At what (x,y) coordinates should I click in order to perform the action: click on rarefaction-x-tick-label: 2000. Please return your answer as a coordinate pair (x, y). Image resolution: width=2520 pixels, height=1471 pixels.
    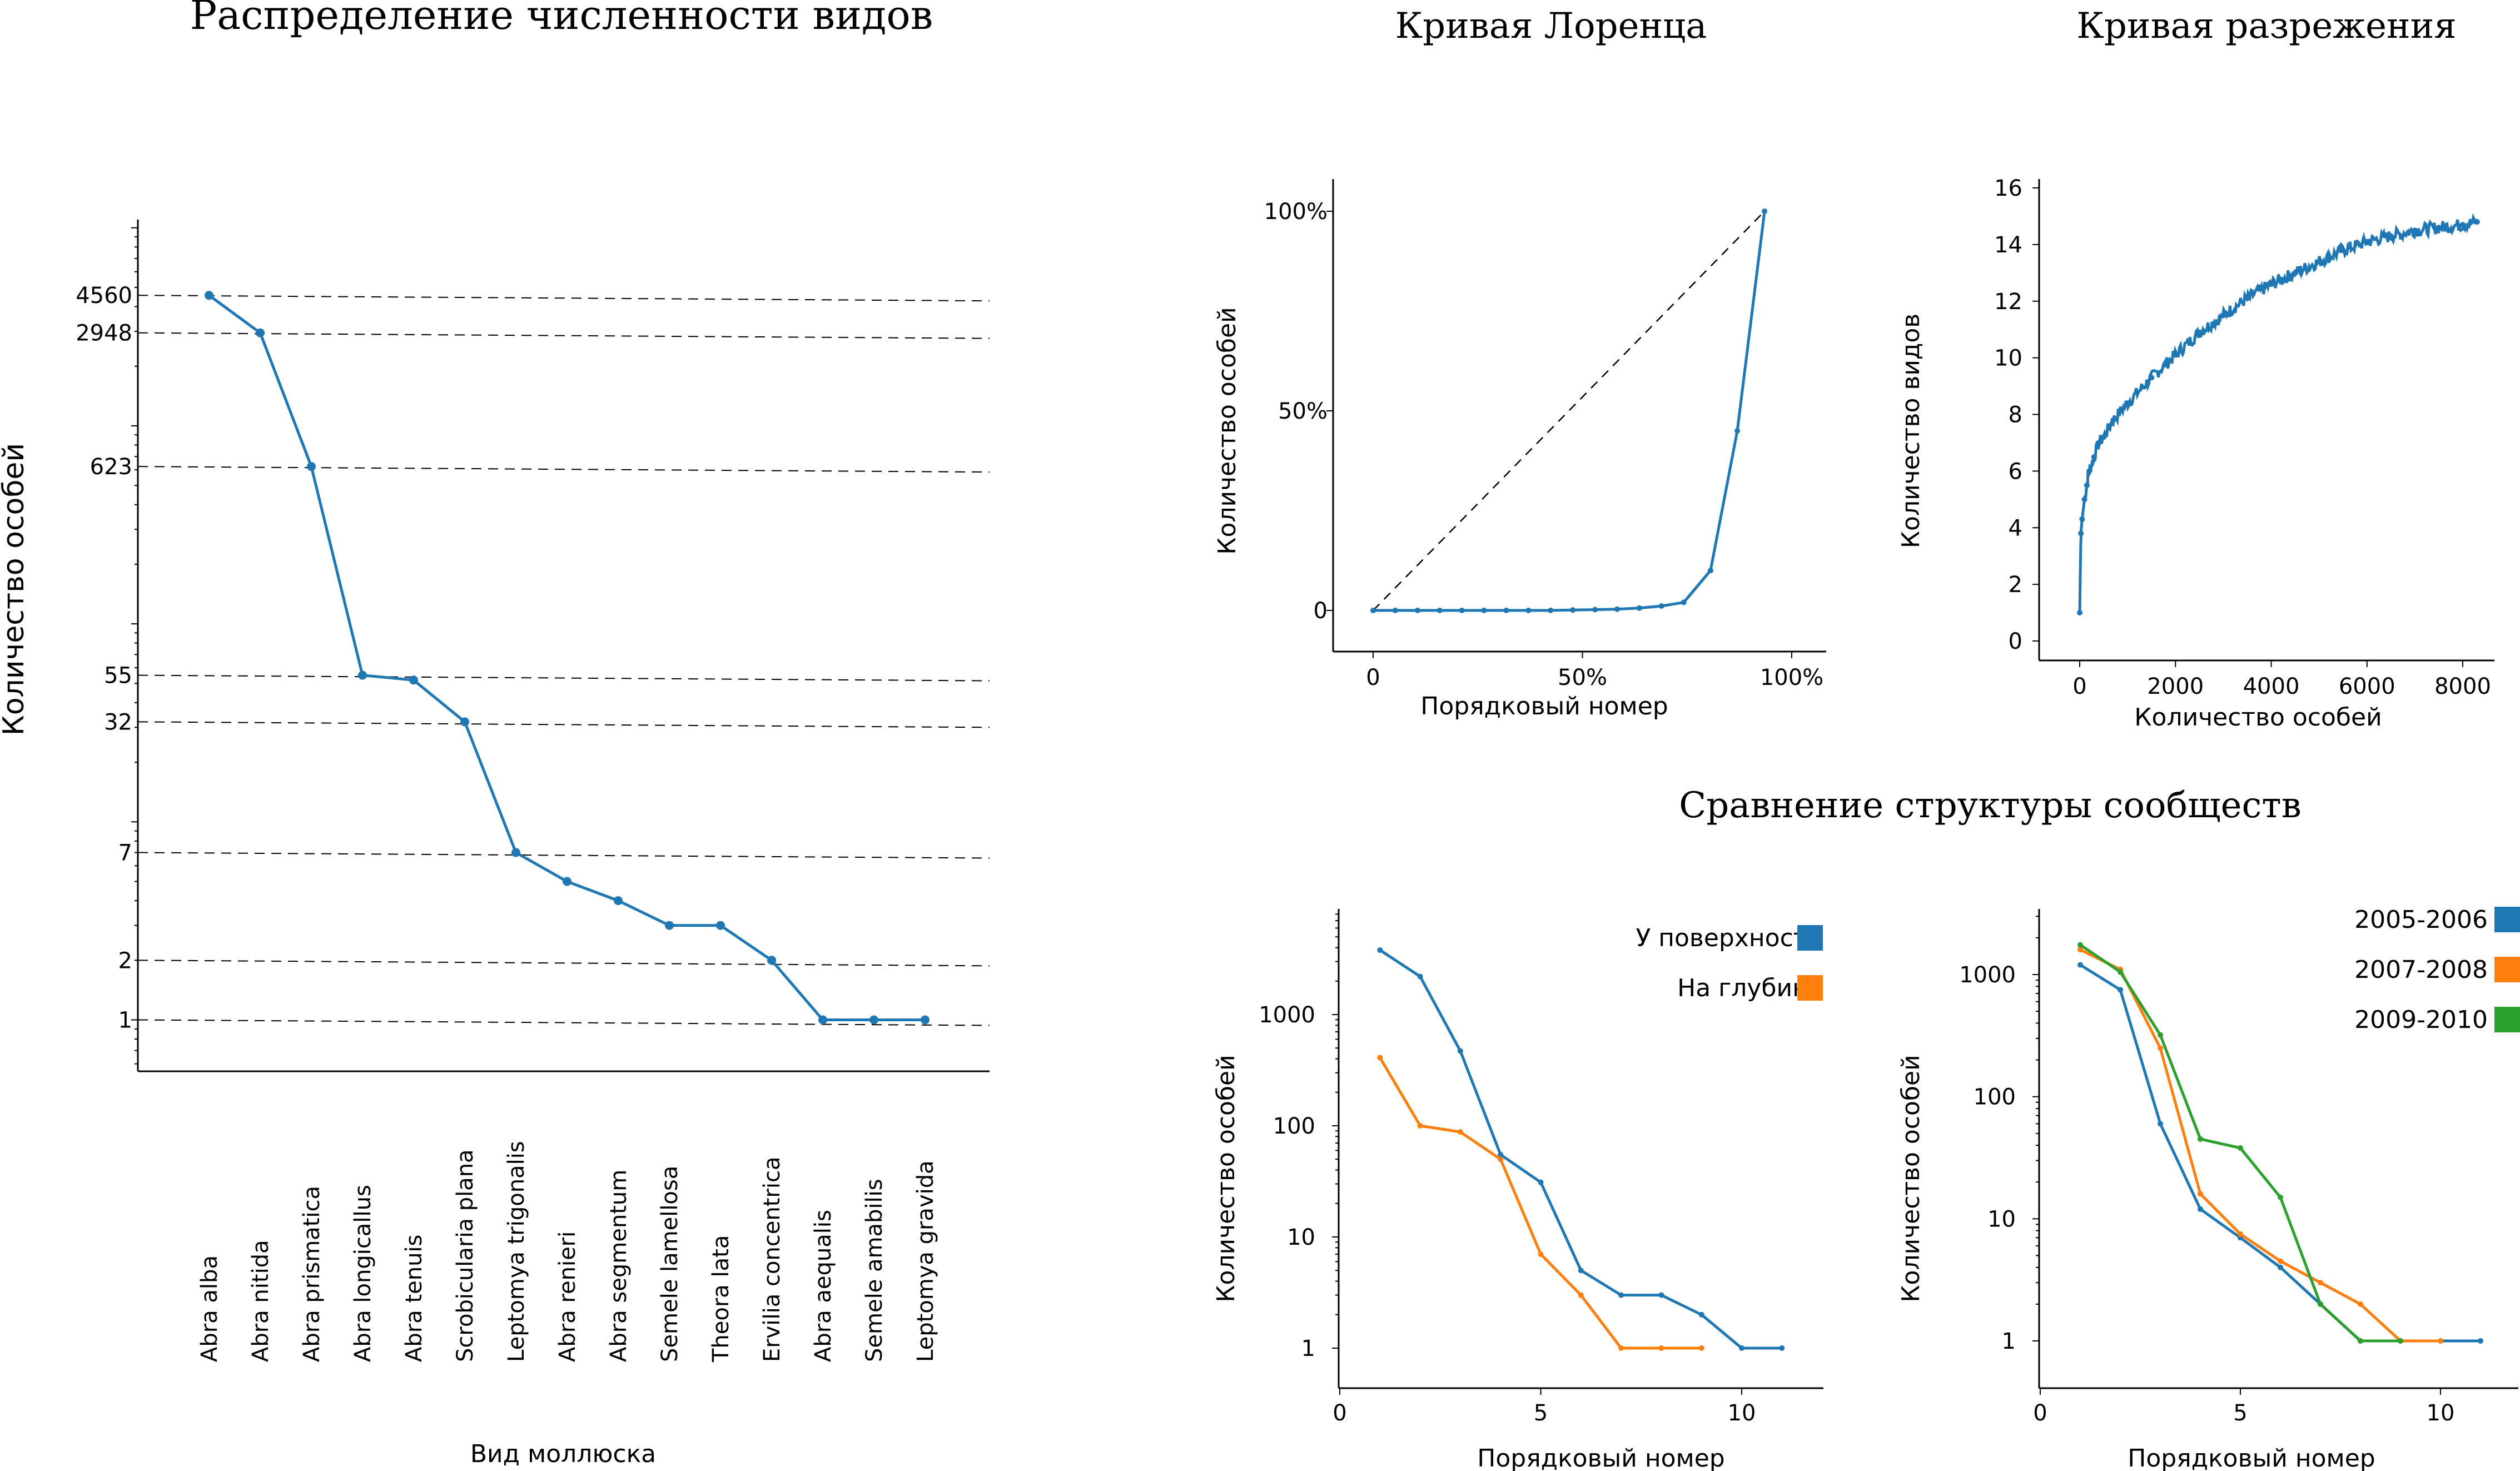
    Looking at the image, I should click on (2175, 686).